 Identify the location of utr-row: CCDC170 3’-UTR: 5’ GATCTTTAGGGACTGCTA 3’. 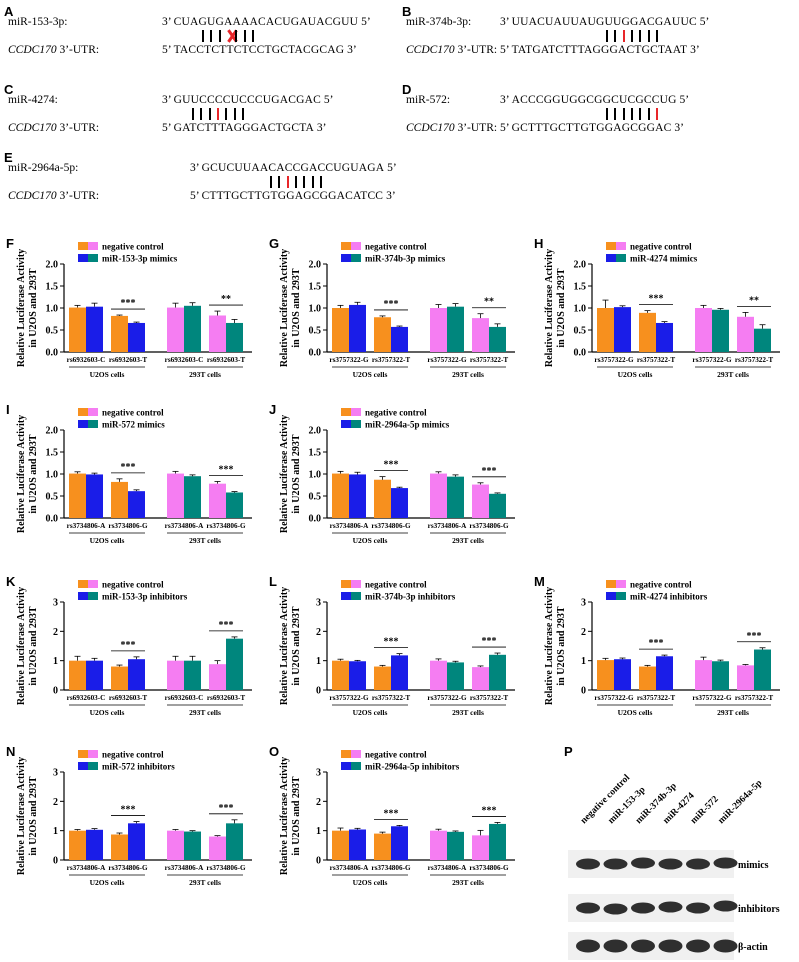
(167, 128).